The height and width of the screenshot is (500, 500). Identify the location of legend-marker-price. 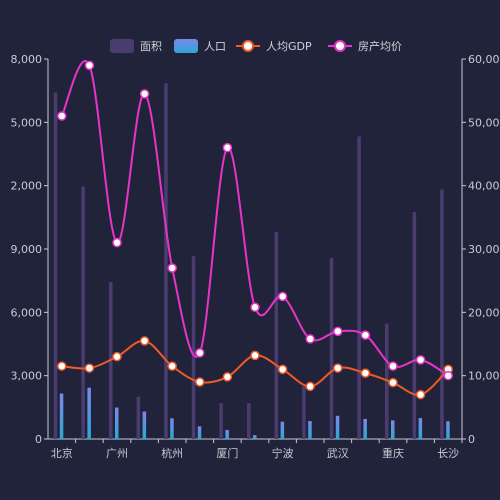
(340, 46).